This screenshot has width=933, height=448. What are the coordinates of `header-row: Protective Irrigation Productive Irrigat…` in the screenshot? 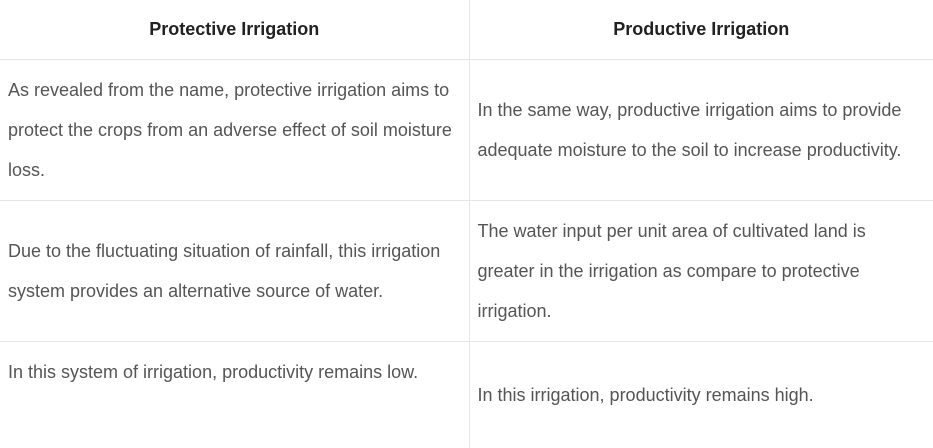 It's located at (466, 30).